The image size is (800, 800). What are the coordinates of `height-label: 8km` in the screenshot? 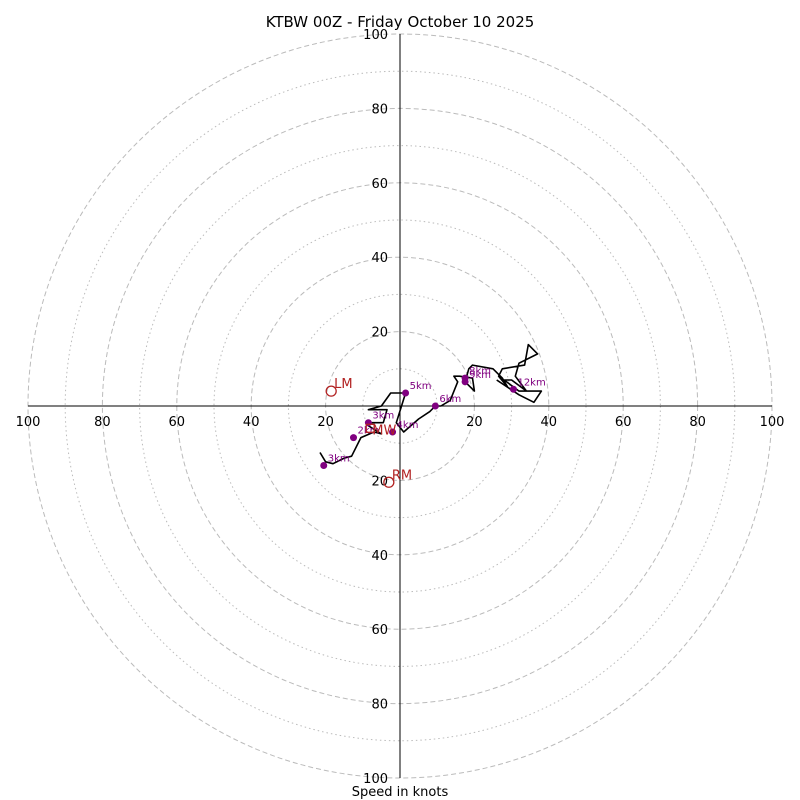 It's located at (480, 371).